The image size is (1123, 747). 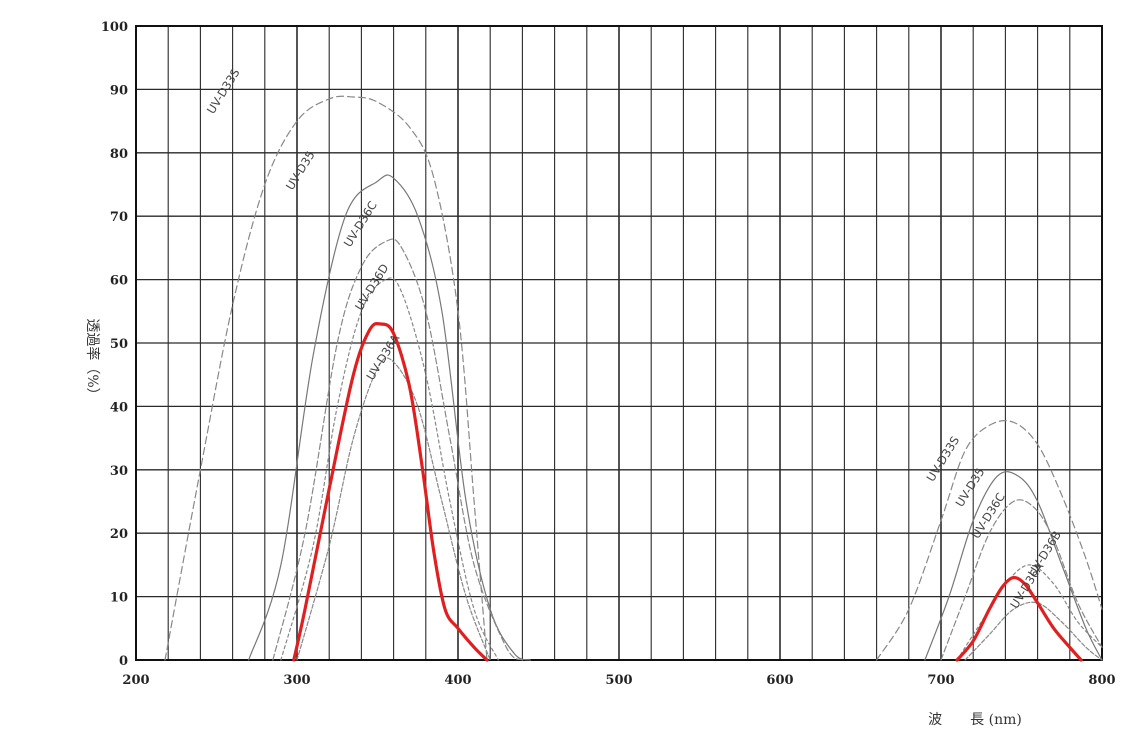 What do you see at coordinates (372, 287) in the screenshot?
I see `curve-label-uv-d36d: UV-D36D` at bounding box center [372, 287].